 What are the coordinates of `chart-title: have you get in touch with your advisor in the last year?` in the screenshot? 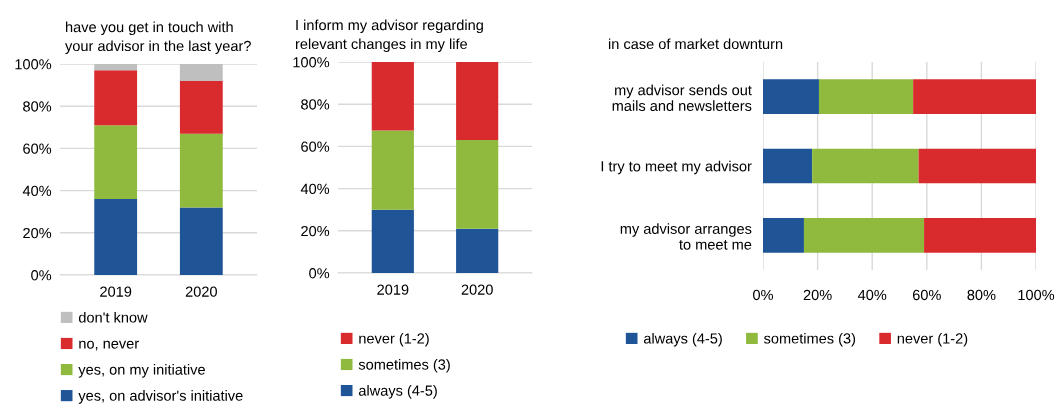 It's located at (158, 37).